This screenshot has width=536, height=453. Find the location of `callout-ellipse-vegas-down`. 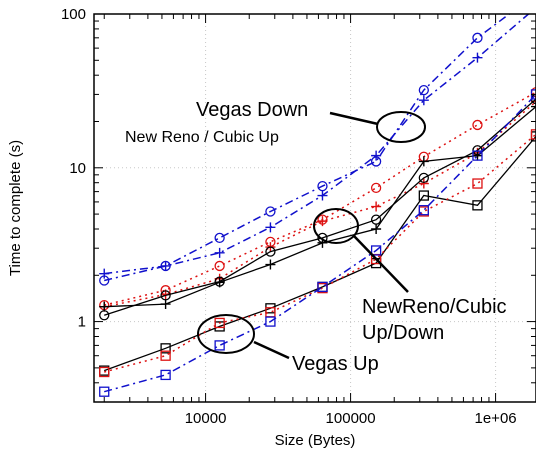

callout-ellipse-vegas-down is located at coordinates (401, 127).